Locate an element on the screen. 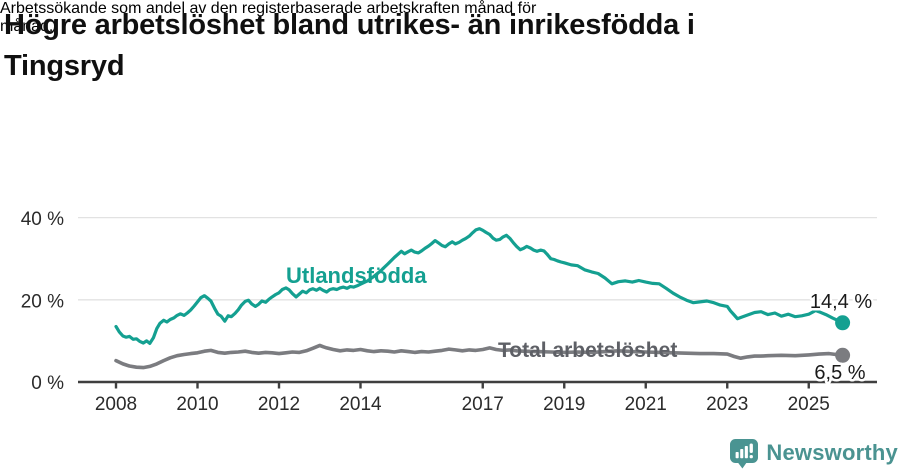 Image resolution: width=900 pixels, height=474 pixels. y-tick-label: 20 % is located at coordinates (42, 301).